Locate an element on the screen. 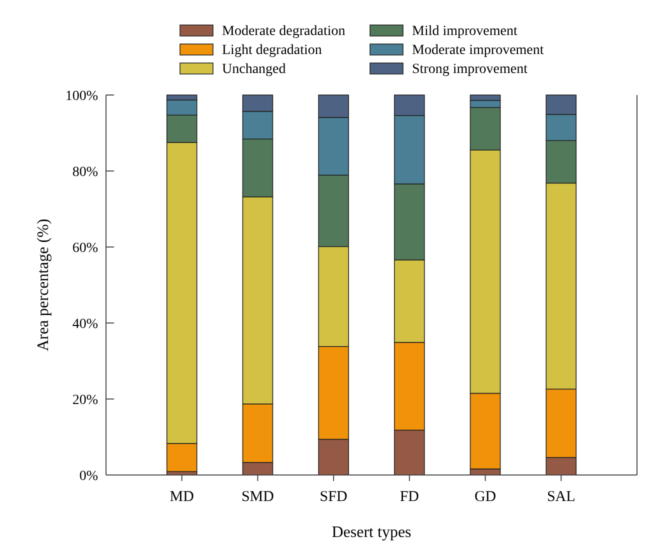 The image size is (652, 544). legend-label: Unchanged is located at coordinates (254, 69).